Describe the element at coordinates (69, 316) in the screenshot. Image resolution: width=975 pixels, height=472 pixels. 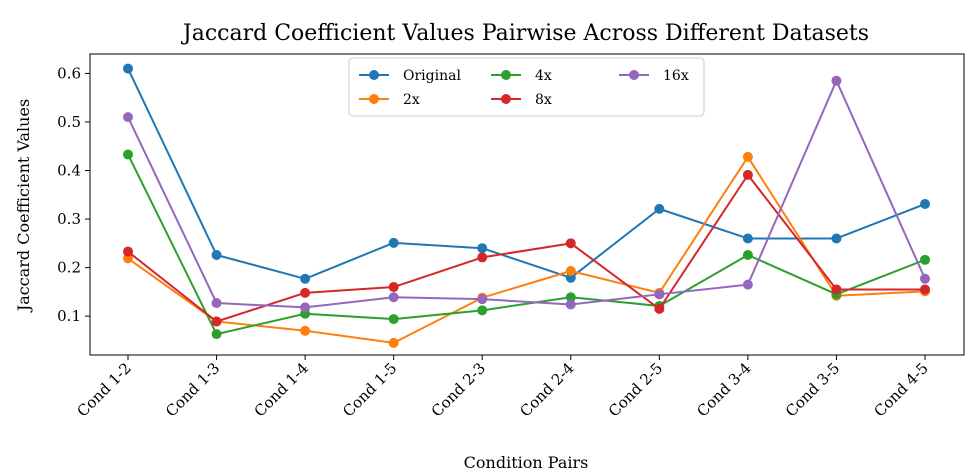
I see `y-tick-label: 0.1` at that location.